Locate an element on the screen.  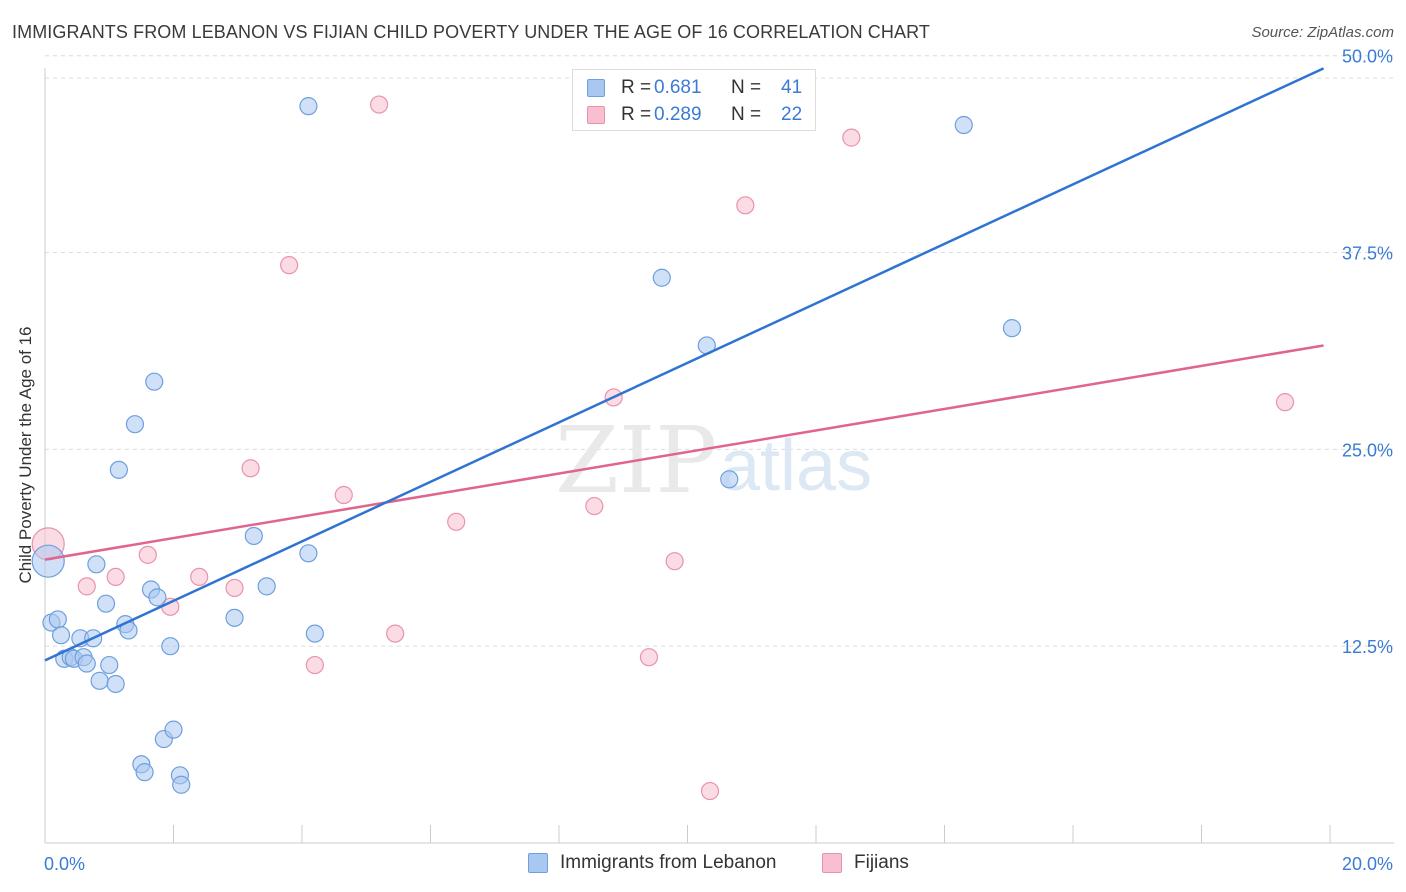
correlation-legend: R = 0.681 N = 41 R = 0.289 N = 22 is located at coordinates (694, 100).